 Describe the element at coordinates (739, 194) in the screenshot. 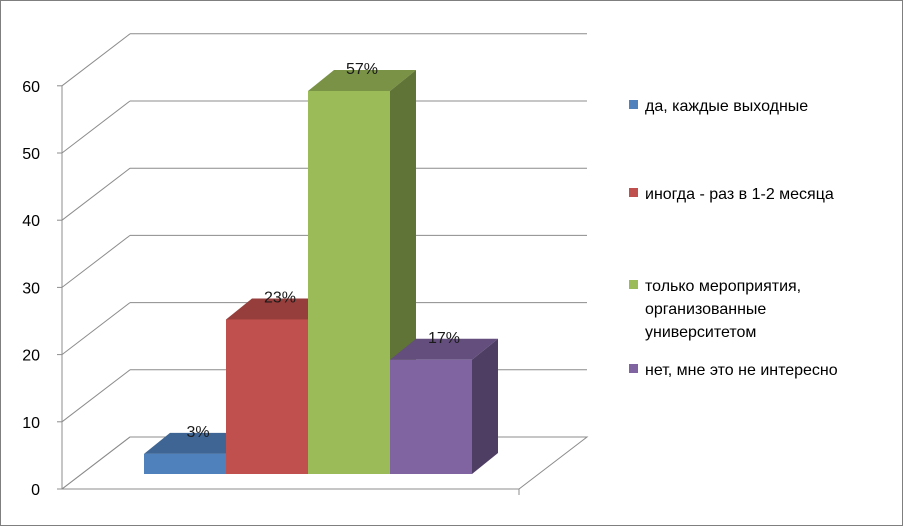

I see `legend-label: иногда - раз в 1-2 месяца` at that location.